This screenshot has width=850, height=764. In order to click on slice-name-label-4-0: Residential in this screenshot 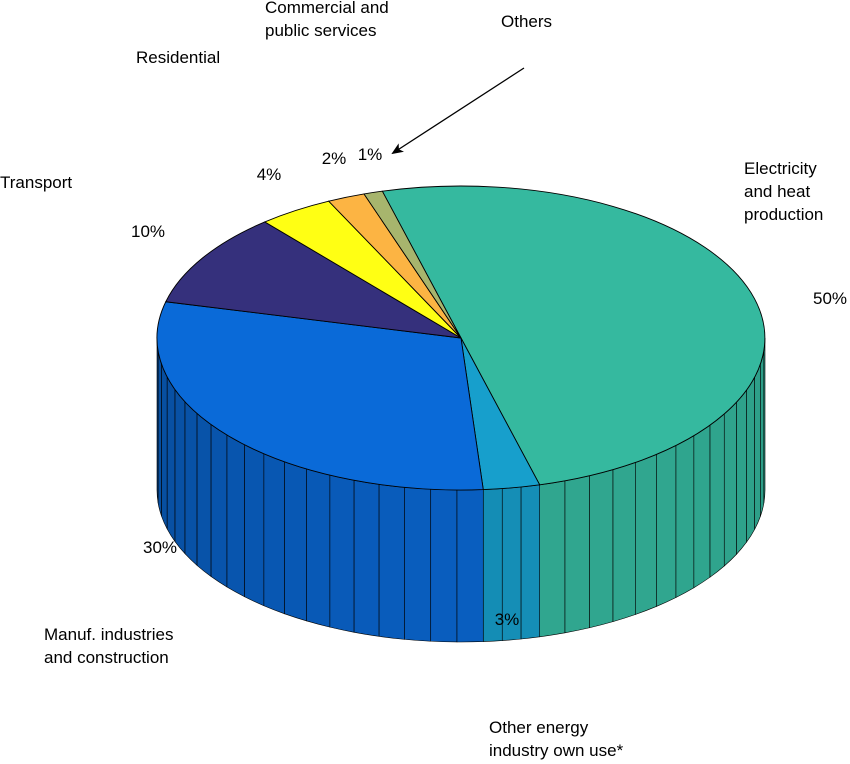, I will do `click(178, 57)`.